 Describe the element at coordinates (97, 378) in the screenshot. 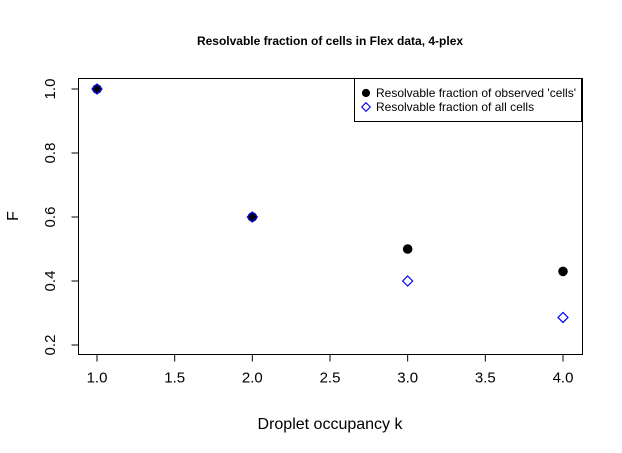

I see `x-tick-label: 1.0` at that location.